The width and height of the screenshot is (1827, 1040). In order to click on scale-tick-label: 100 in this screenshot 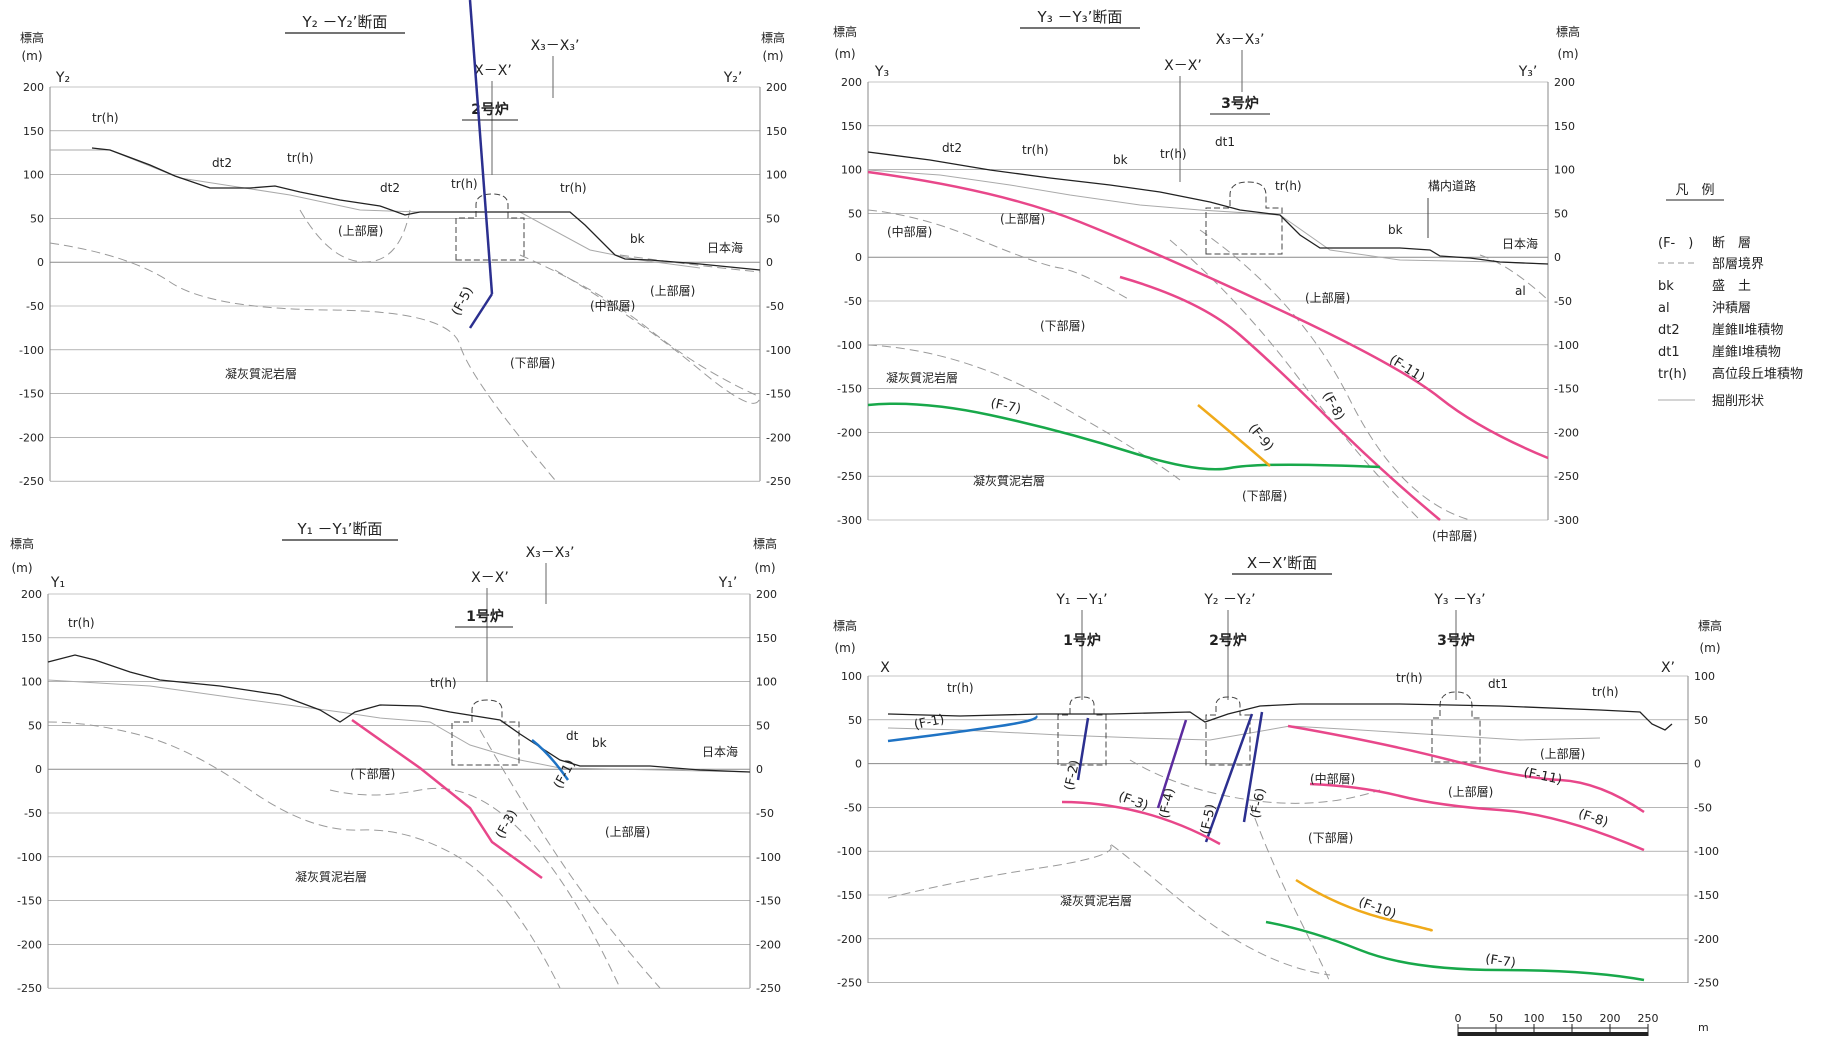, I will do `click(1534, 1018)`.